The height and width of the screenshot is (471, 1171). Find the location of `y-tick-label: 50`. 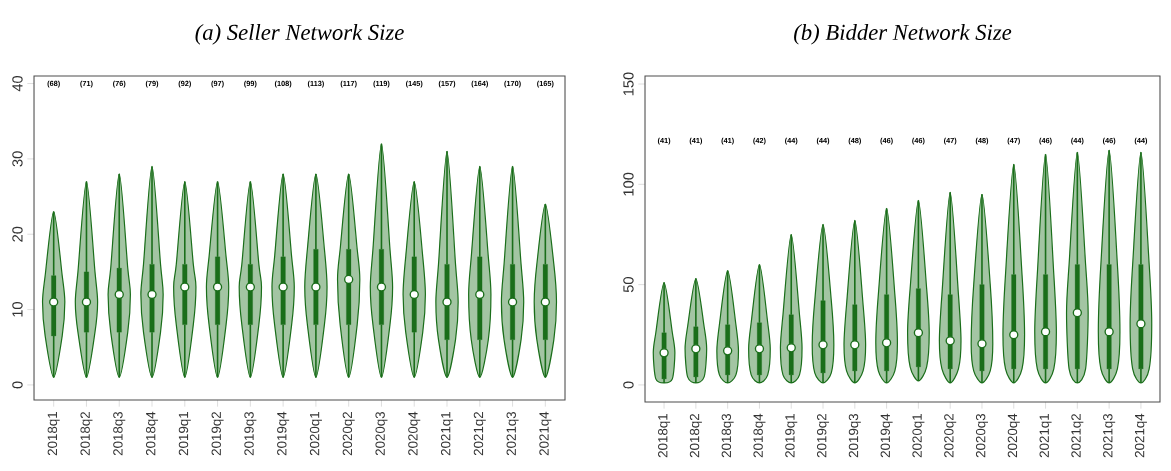

y-tick-label: 50 is located at coordinates (628, 285).